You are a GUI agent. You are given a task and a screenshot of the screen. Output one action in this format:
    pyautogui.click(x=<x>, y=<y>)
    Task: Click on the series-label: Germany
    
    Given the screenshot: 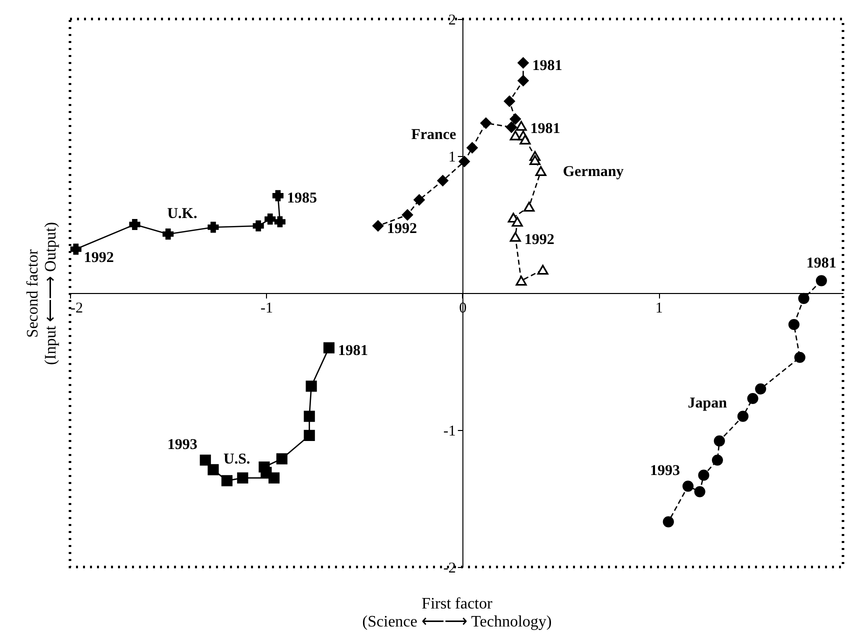 What is the action you would take?
    pyautogui.click(x=593, y=172)
    